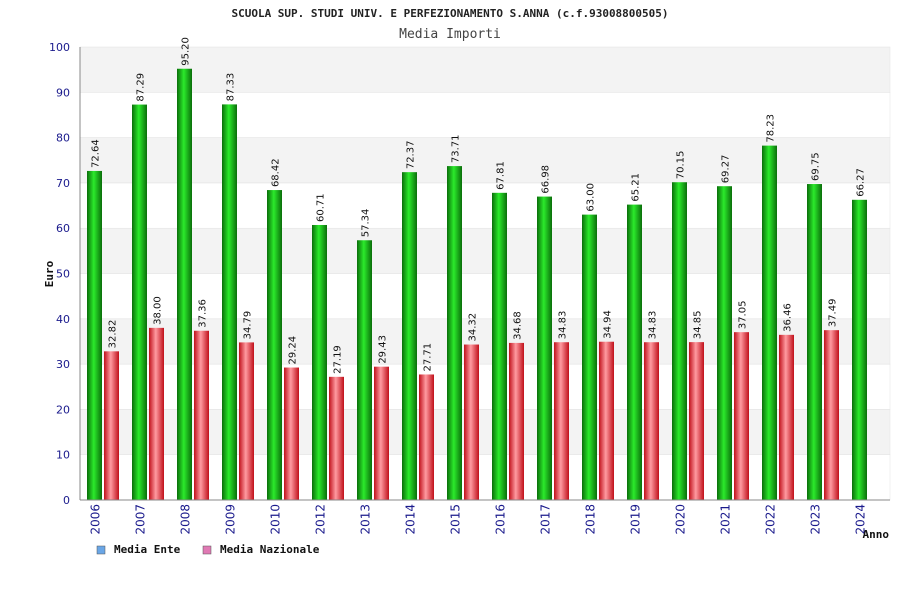  What do you see at coordinates (473, 327) in the screenshot?
I see `value-label: 34.32` at bounding box center [473, 327].